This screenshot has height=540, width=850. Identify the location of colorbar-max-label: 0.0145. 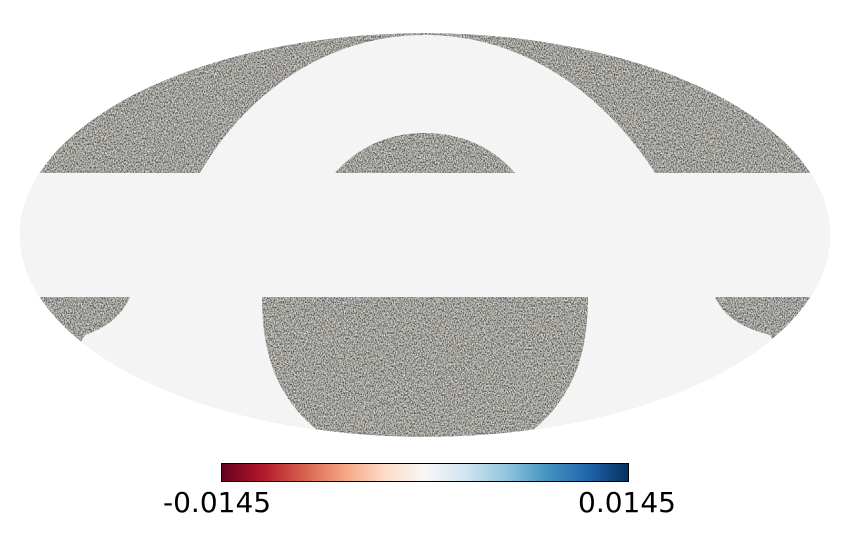
(627, 502).